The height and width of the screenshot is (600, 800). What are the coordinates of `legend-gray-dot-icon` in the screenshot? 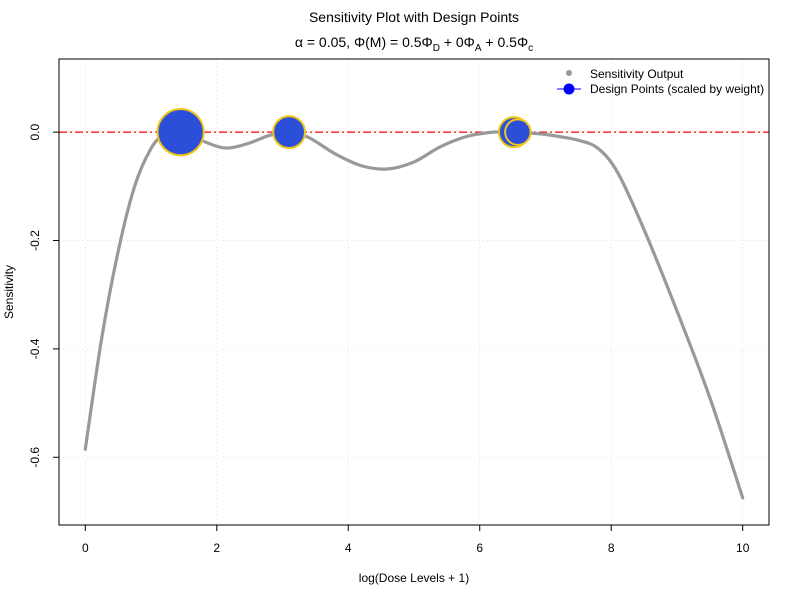 It's located at (569, 73).